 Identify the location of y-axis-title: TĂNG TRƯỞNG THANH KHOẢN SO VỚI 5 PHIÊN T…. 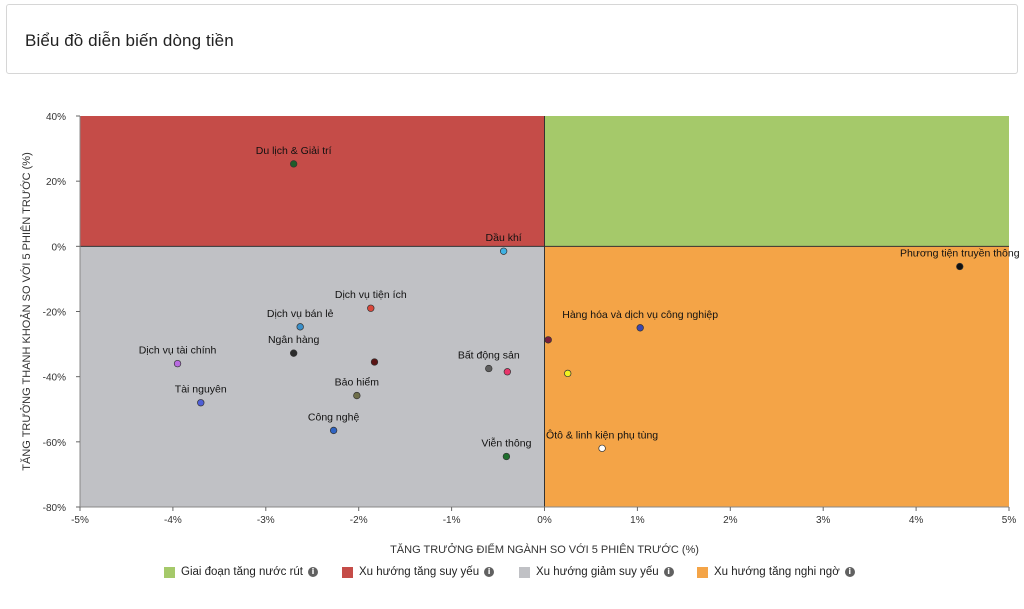
(26, 311).